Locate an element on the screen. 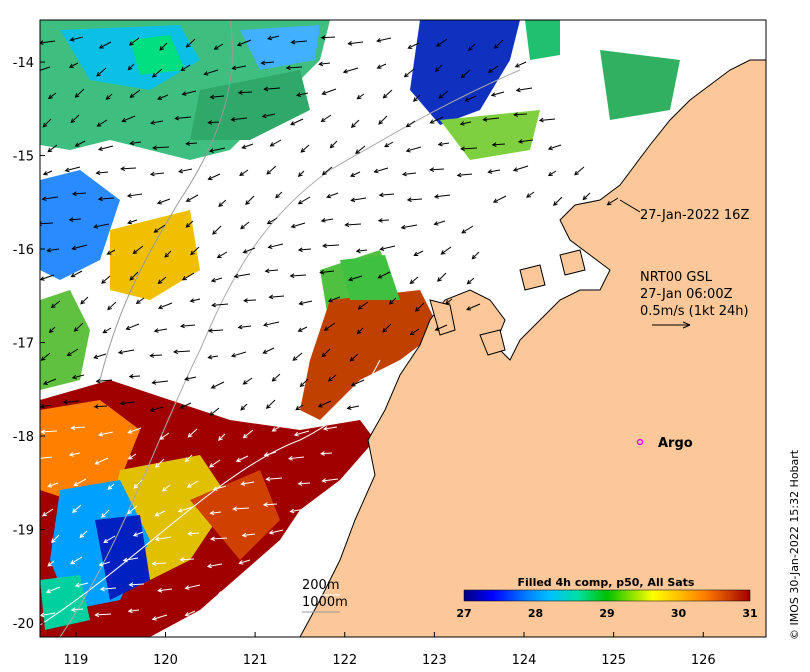 Image resolution: width=810 pixels, height=672 pixels. colorbar-tick-label: 31 is located at coordinates (749, 613).